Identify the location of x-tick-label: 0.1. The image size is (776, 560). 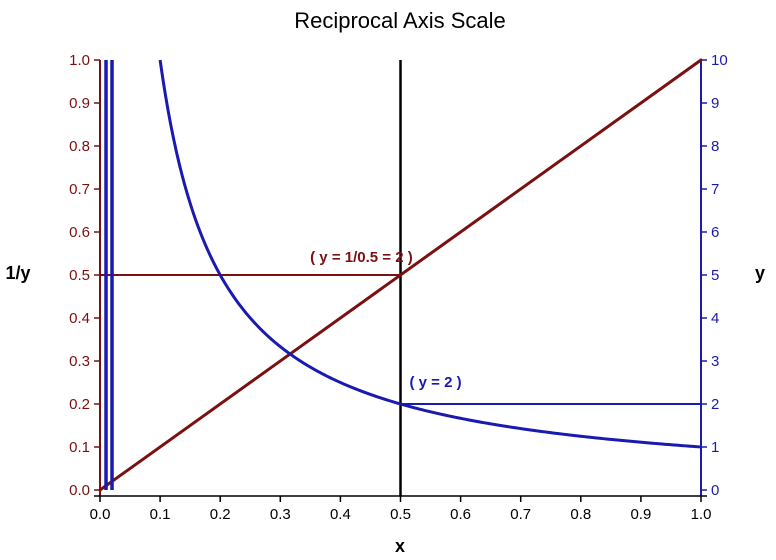
(160, 514).